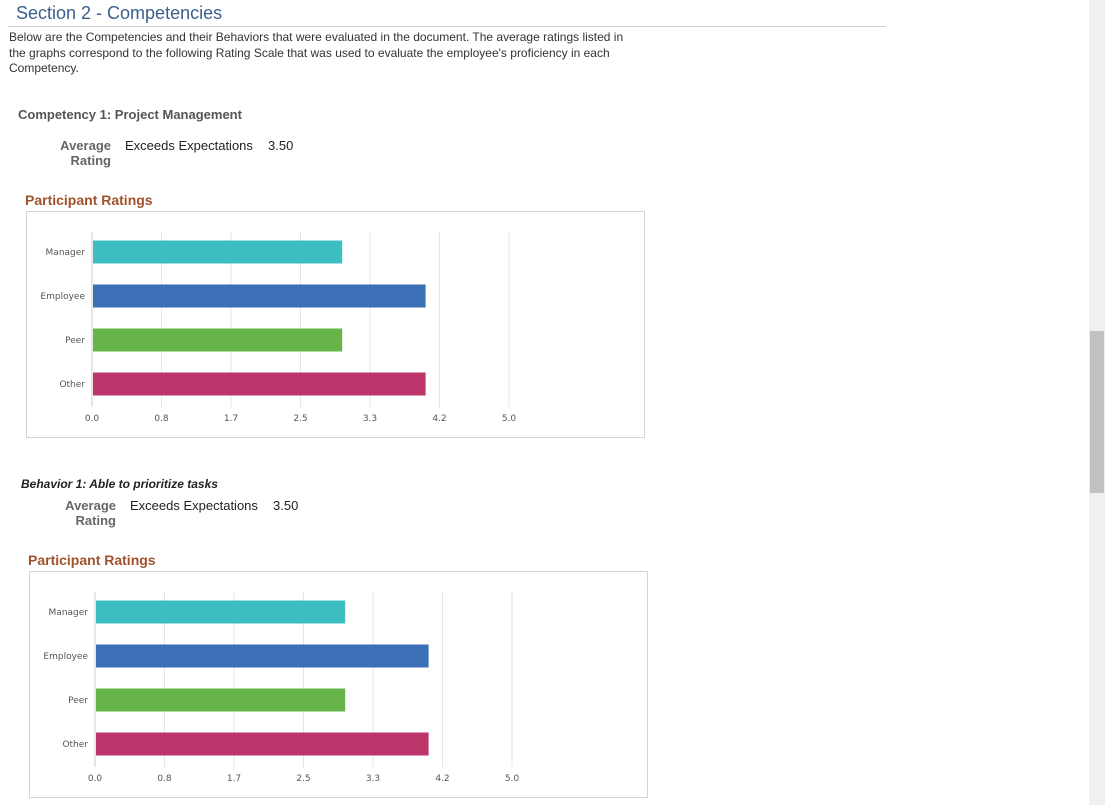 Image resolution: width=1105 pixels, height=805 pixels. What do you see at coordinates (447, 15) in the screenshot?
I see `section-title: Section 2 - Competencies` at bounding box center [447, 15].